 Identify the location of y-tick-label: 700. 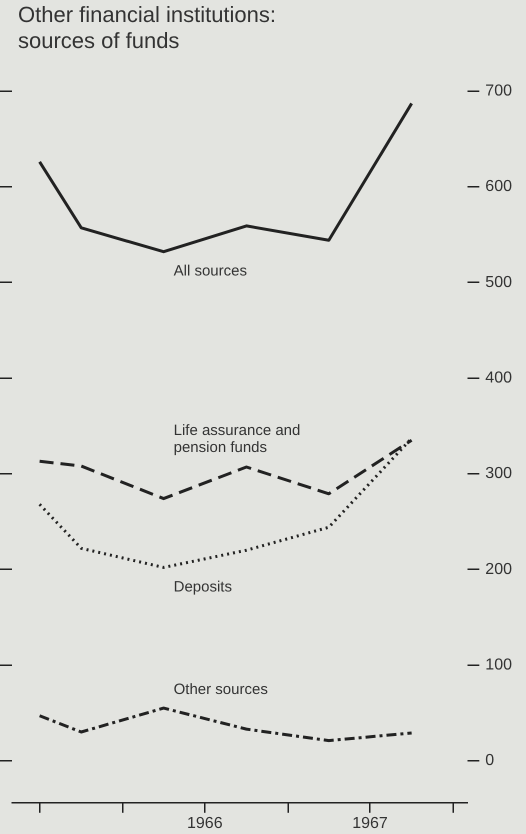
(498, 91).